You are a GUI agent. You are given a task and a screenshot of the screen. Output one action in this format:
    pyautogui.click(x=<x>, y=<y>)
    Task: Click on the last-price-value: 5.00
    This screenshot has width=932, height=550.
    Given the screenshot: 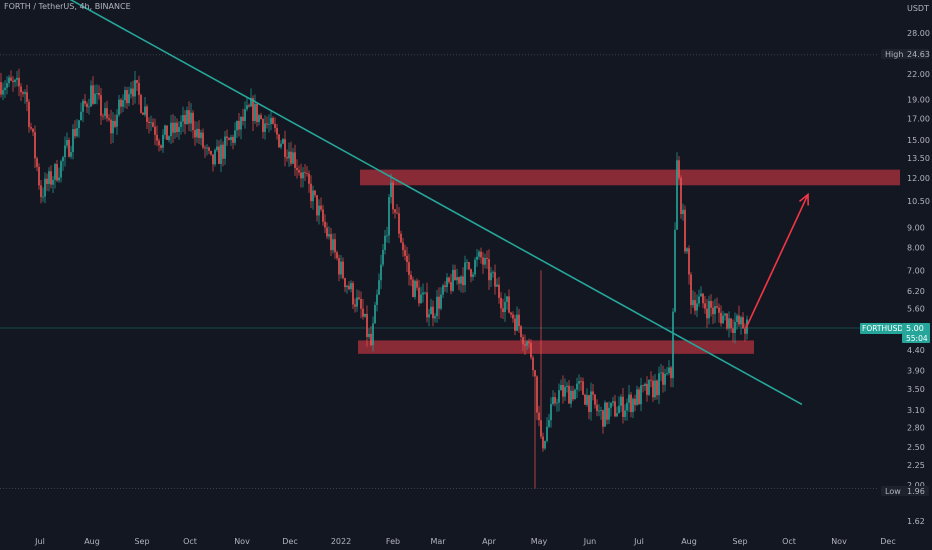 What is the action you would take?
    pyautogui.click(x=915, y=328)
    